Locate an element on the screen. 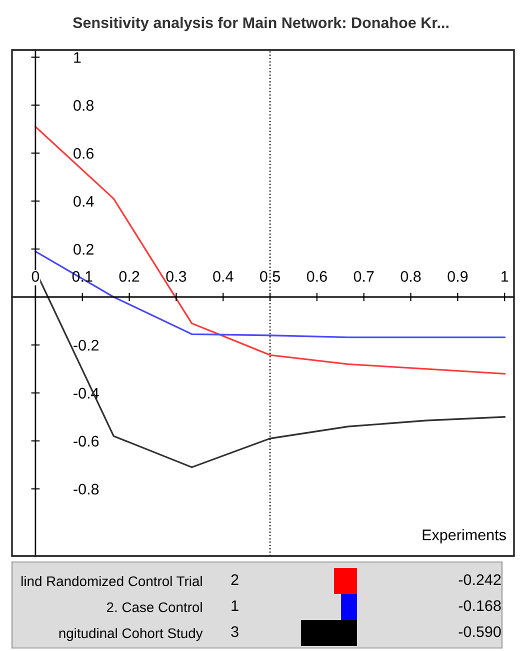 The height and width of the screenshot is (651, 522). y-tick-label: -0.8 is located at coordinates (86, 489).